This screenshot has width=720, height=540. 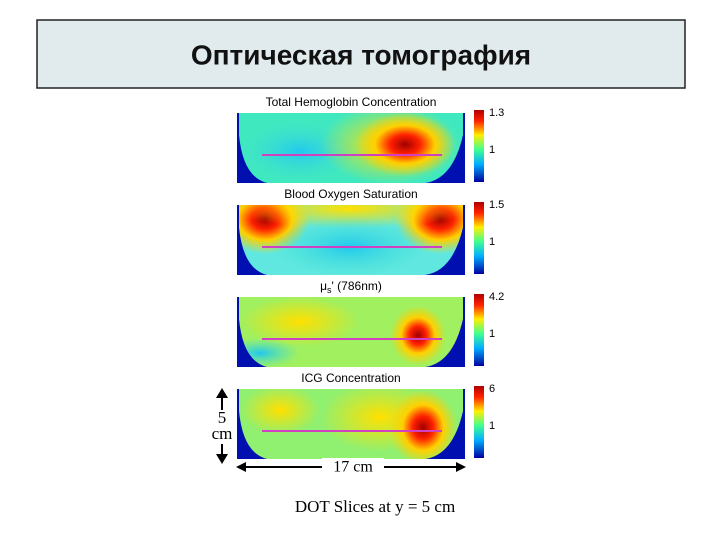 I want to click on title-box, so click(x=361, y=54).